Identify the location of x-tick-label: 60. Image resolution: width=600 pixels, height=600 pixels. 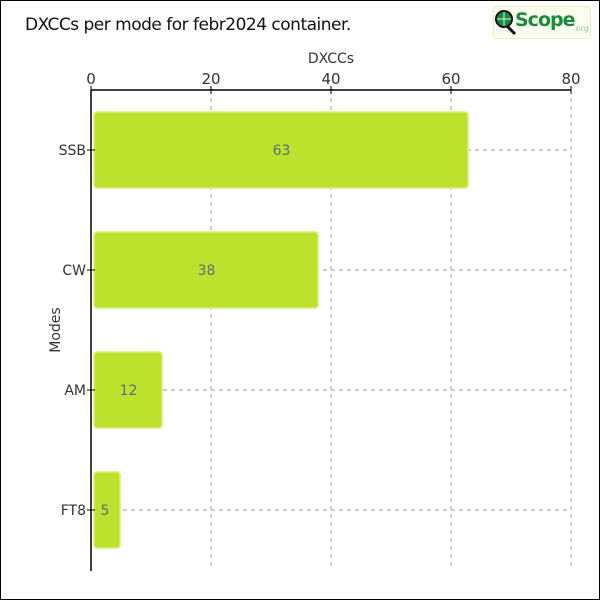
(450, 79).